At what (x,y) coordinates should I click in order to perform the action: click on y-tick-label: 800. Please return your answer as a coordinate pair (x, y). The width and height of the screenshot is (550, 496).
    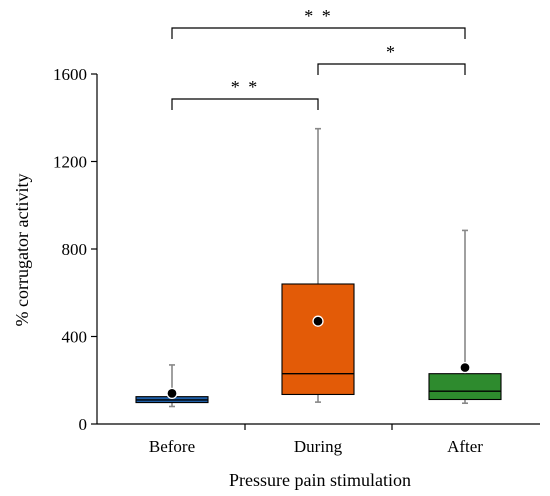
    Looking at the image, I should click on (75, 249).